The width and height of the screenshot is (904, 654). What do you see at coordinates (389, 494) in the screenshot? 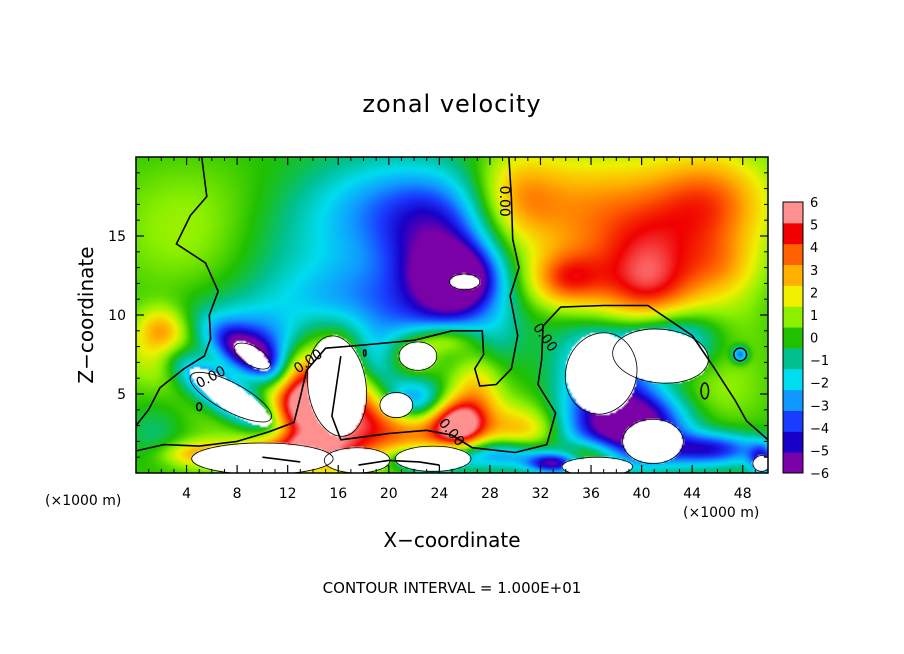
I see `x-tick-label: 20` at bounding box center [389, 494].